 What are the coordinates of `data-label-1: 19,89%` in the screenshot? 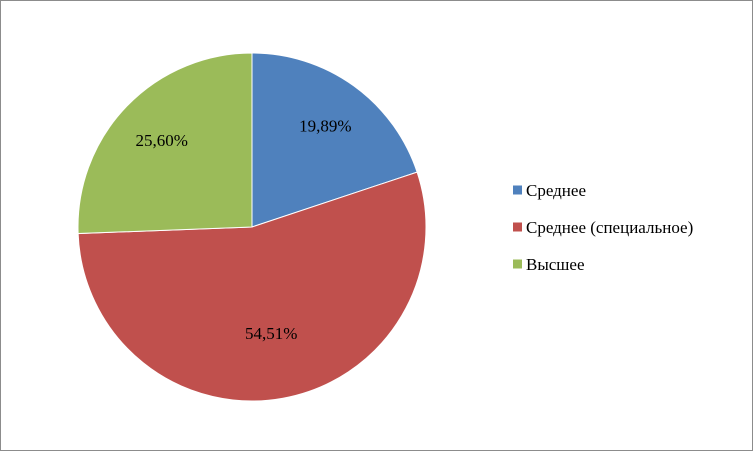 It's located at (325, 125).